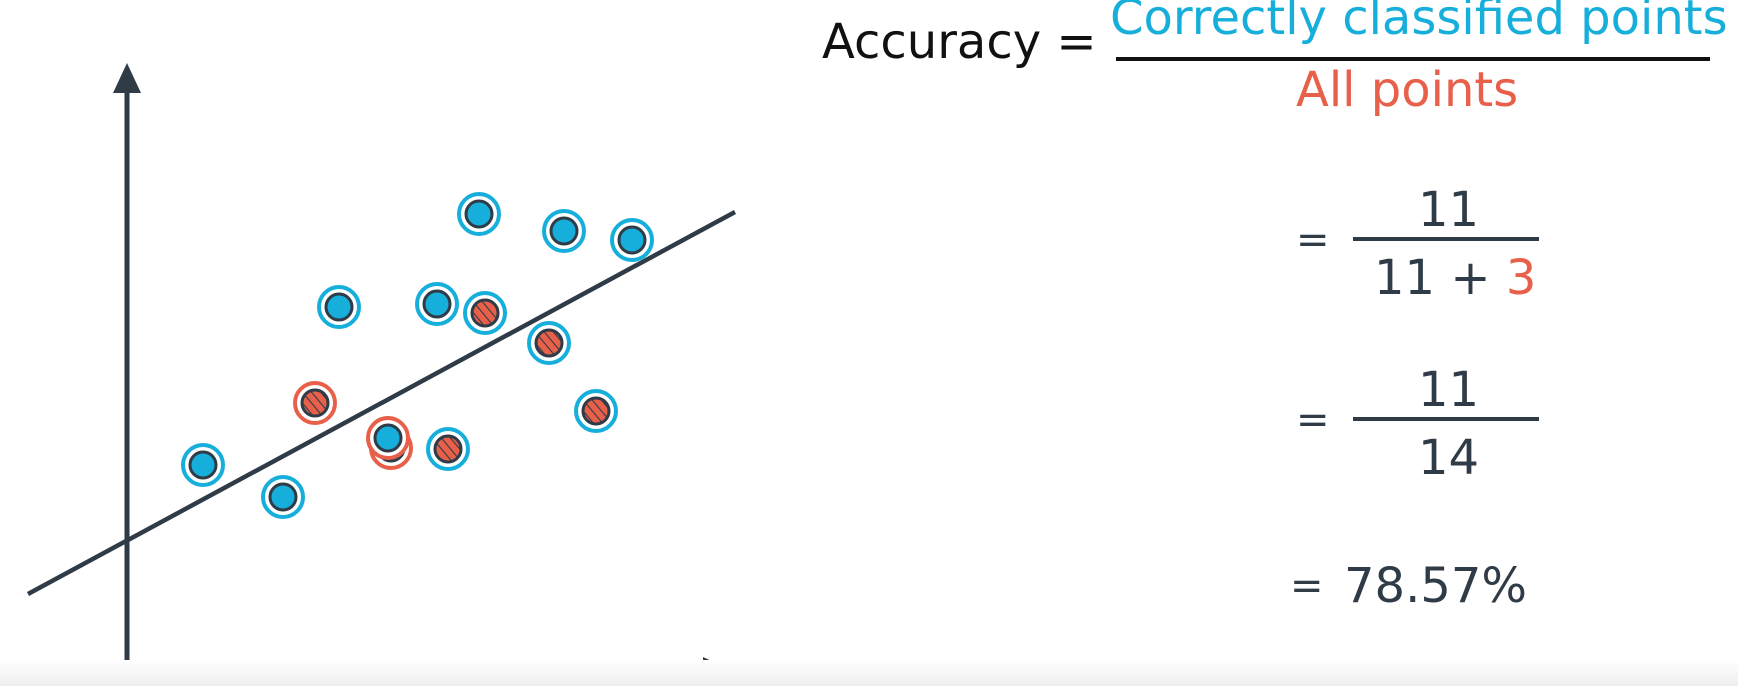 Image resolution: width=1738 pixels, height=686 pixels. What do you see at coordinates (1440, 278) in the screenshot?
I see `step1-denominator-prefix: 11 +` at bounding box center [1440, 278].